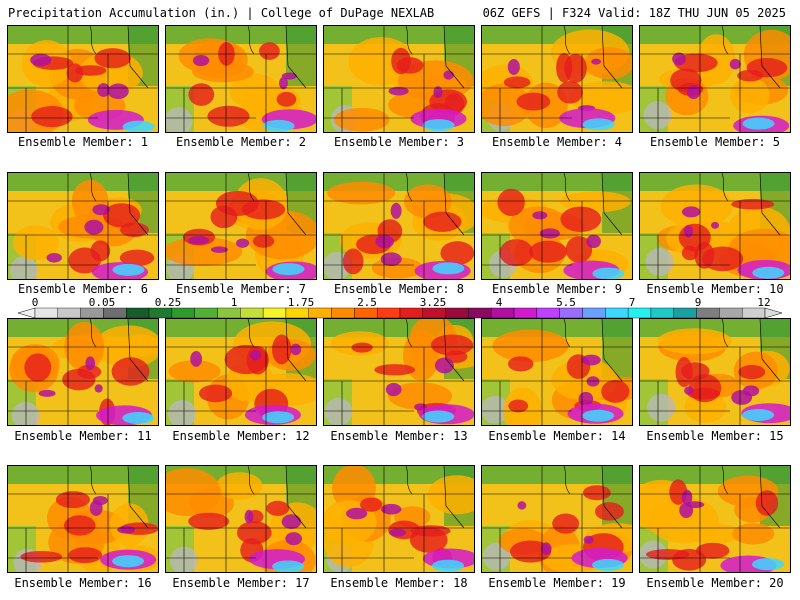  Describe the element at coordinates (241, 142) in the screenshot. I see `ensemble-member-label: Ensemble Member: 2` at that location.